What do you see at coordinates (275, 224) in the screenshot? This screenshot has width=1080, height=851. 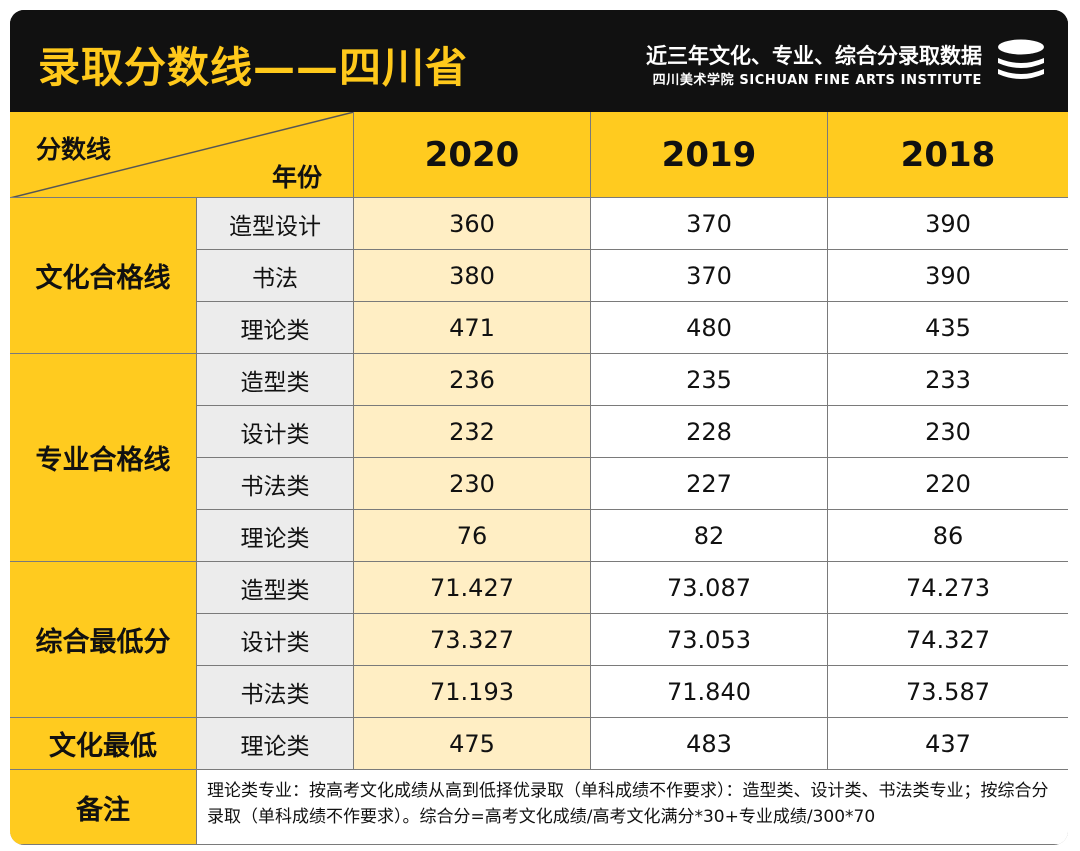 I see `row-label: 造型设计` at bounding box center [275, 224].